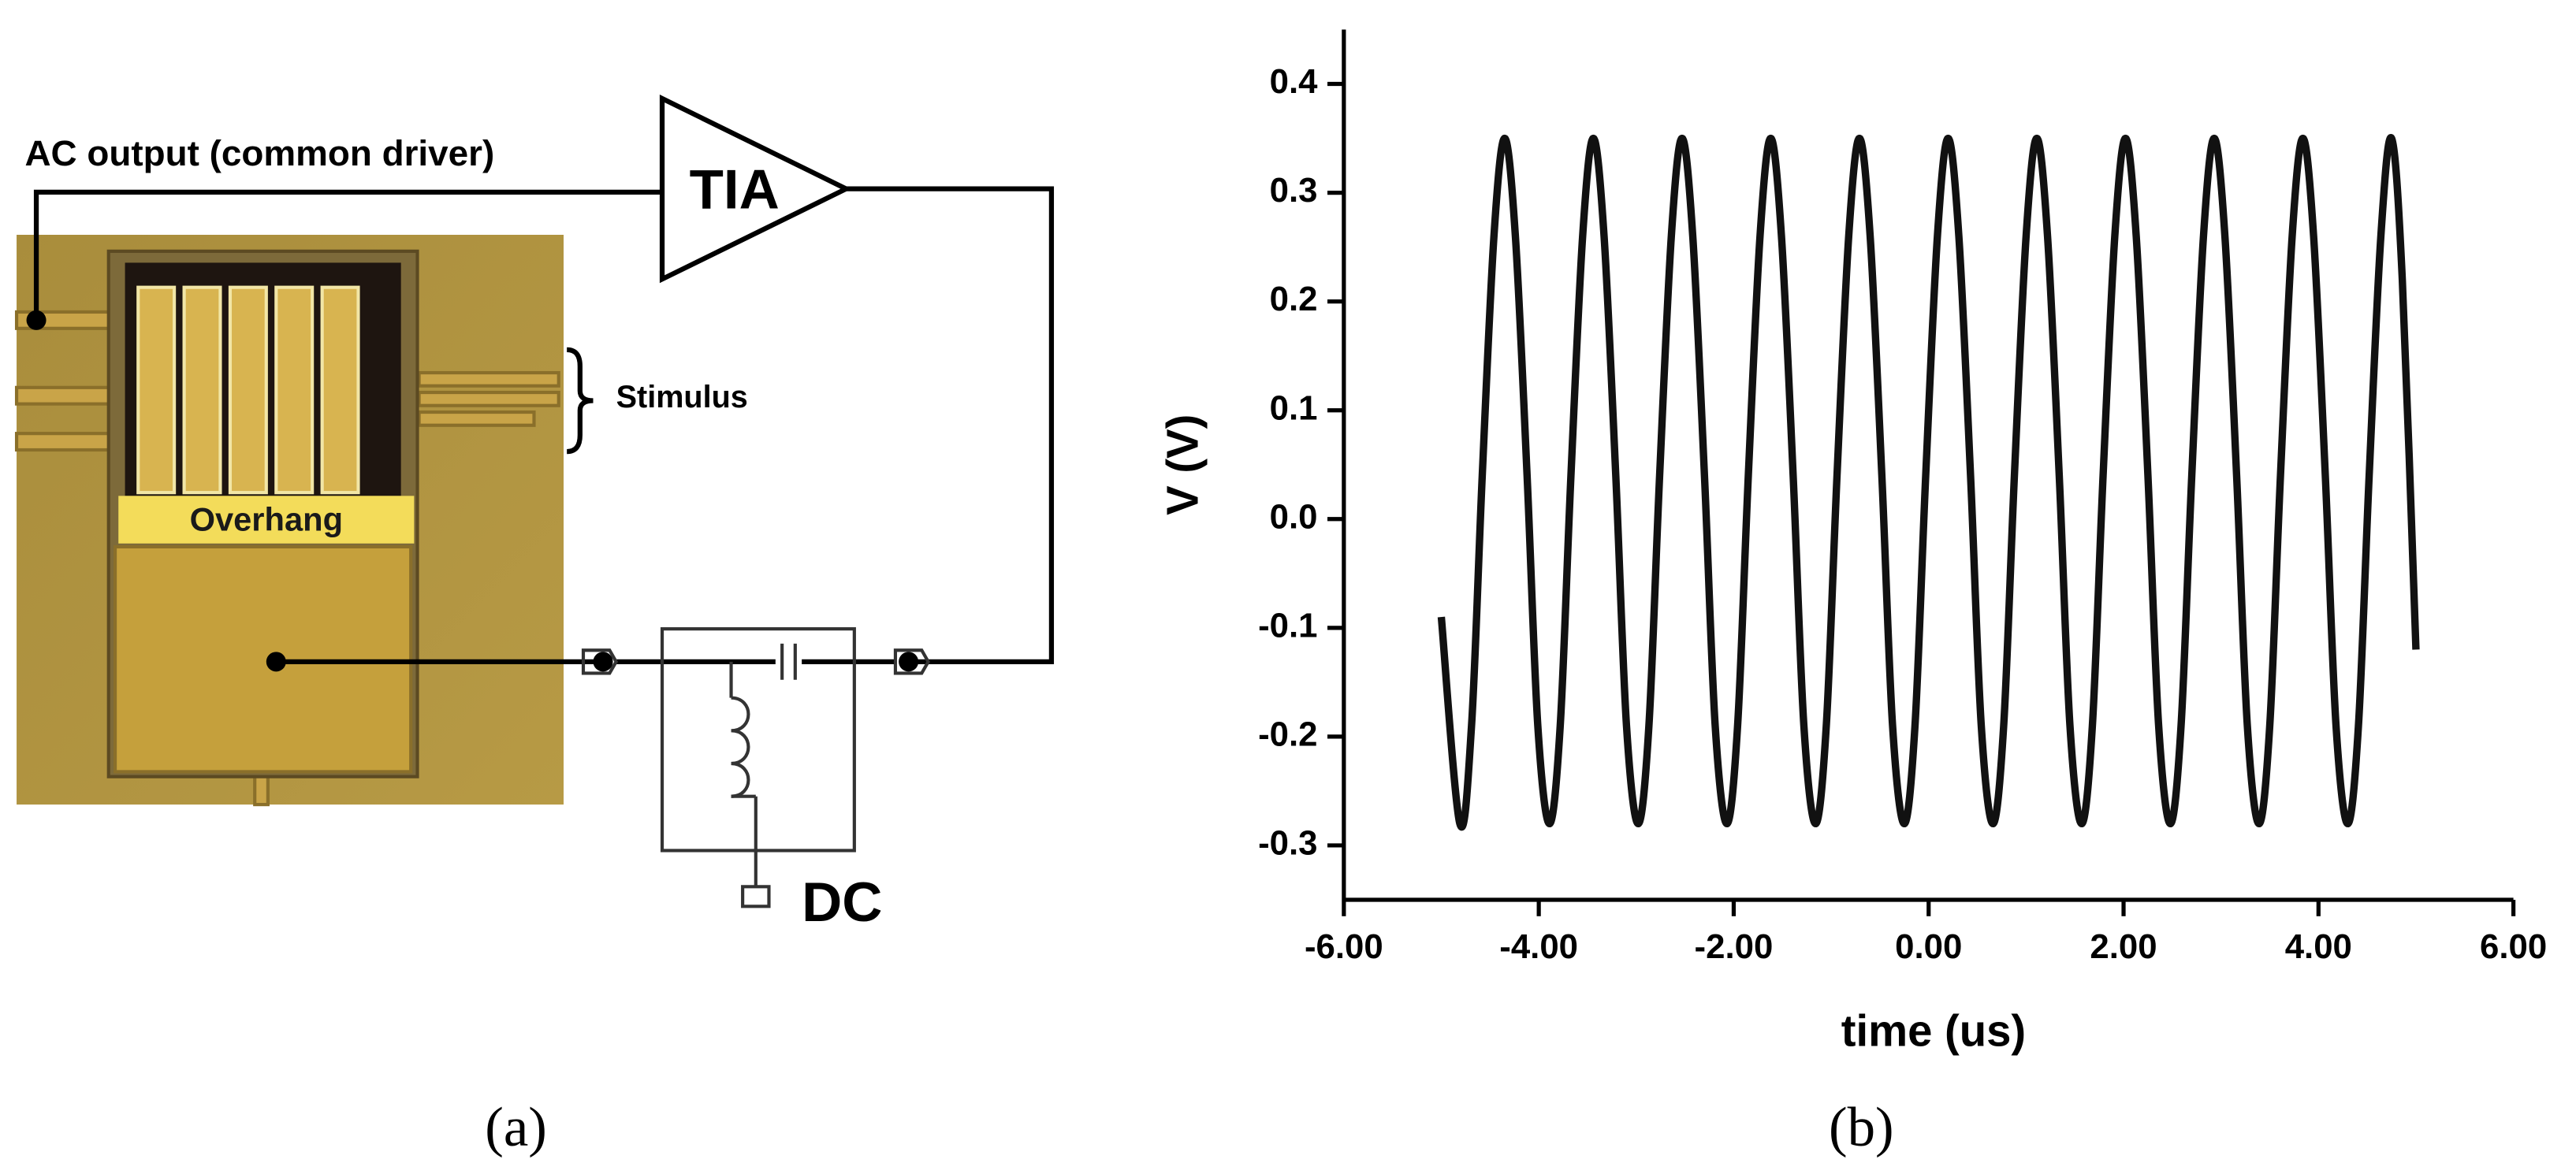 The image size is (2576, 1174). I want to click on lower-pad, so click(263, 659).